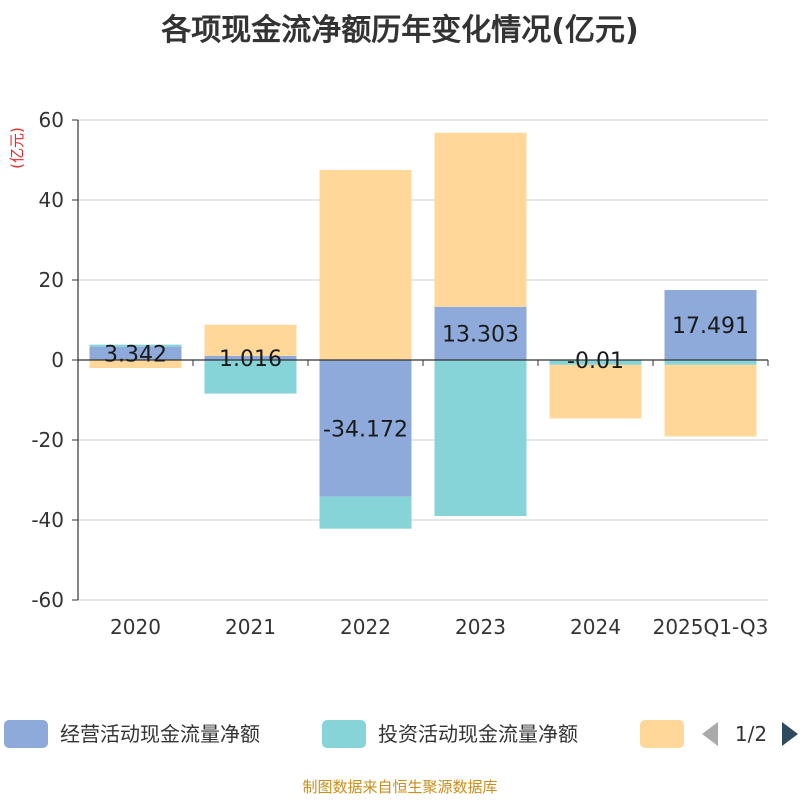 The width and height of the screenshot is (800, 800). I want to click on bar-s0-2023, so click(480, 333).